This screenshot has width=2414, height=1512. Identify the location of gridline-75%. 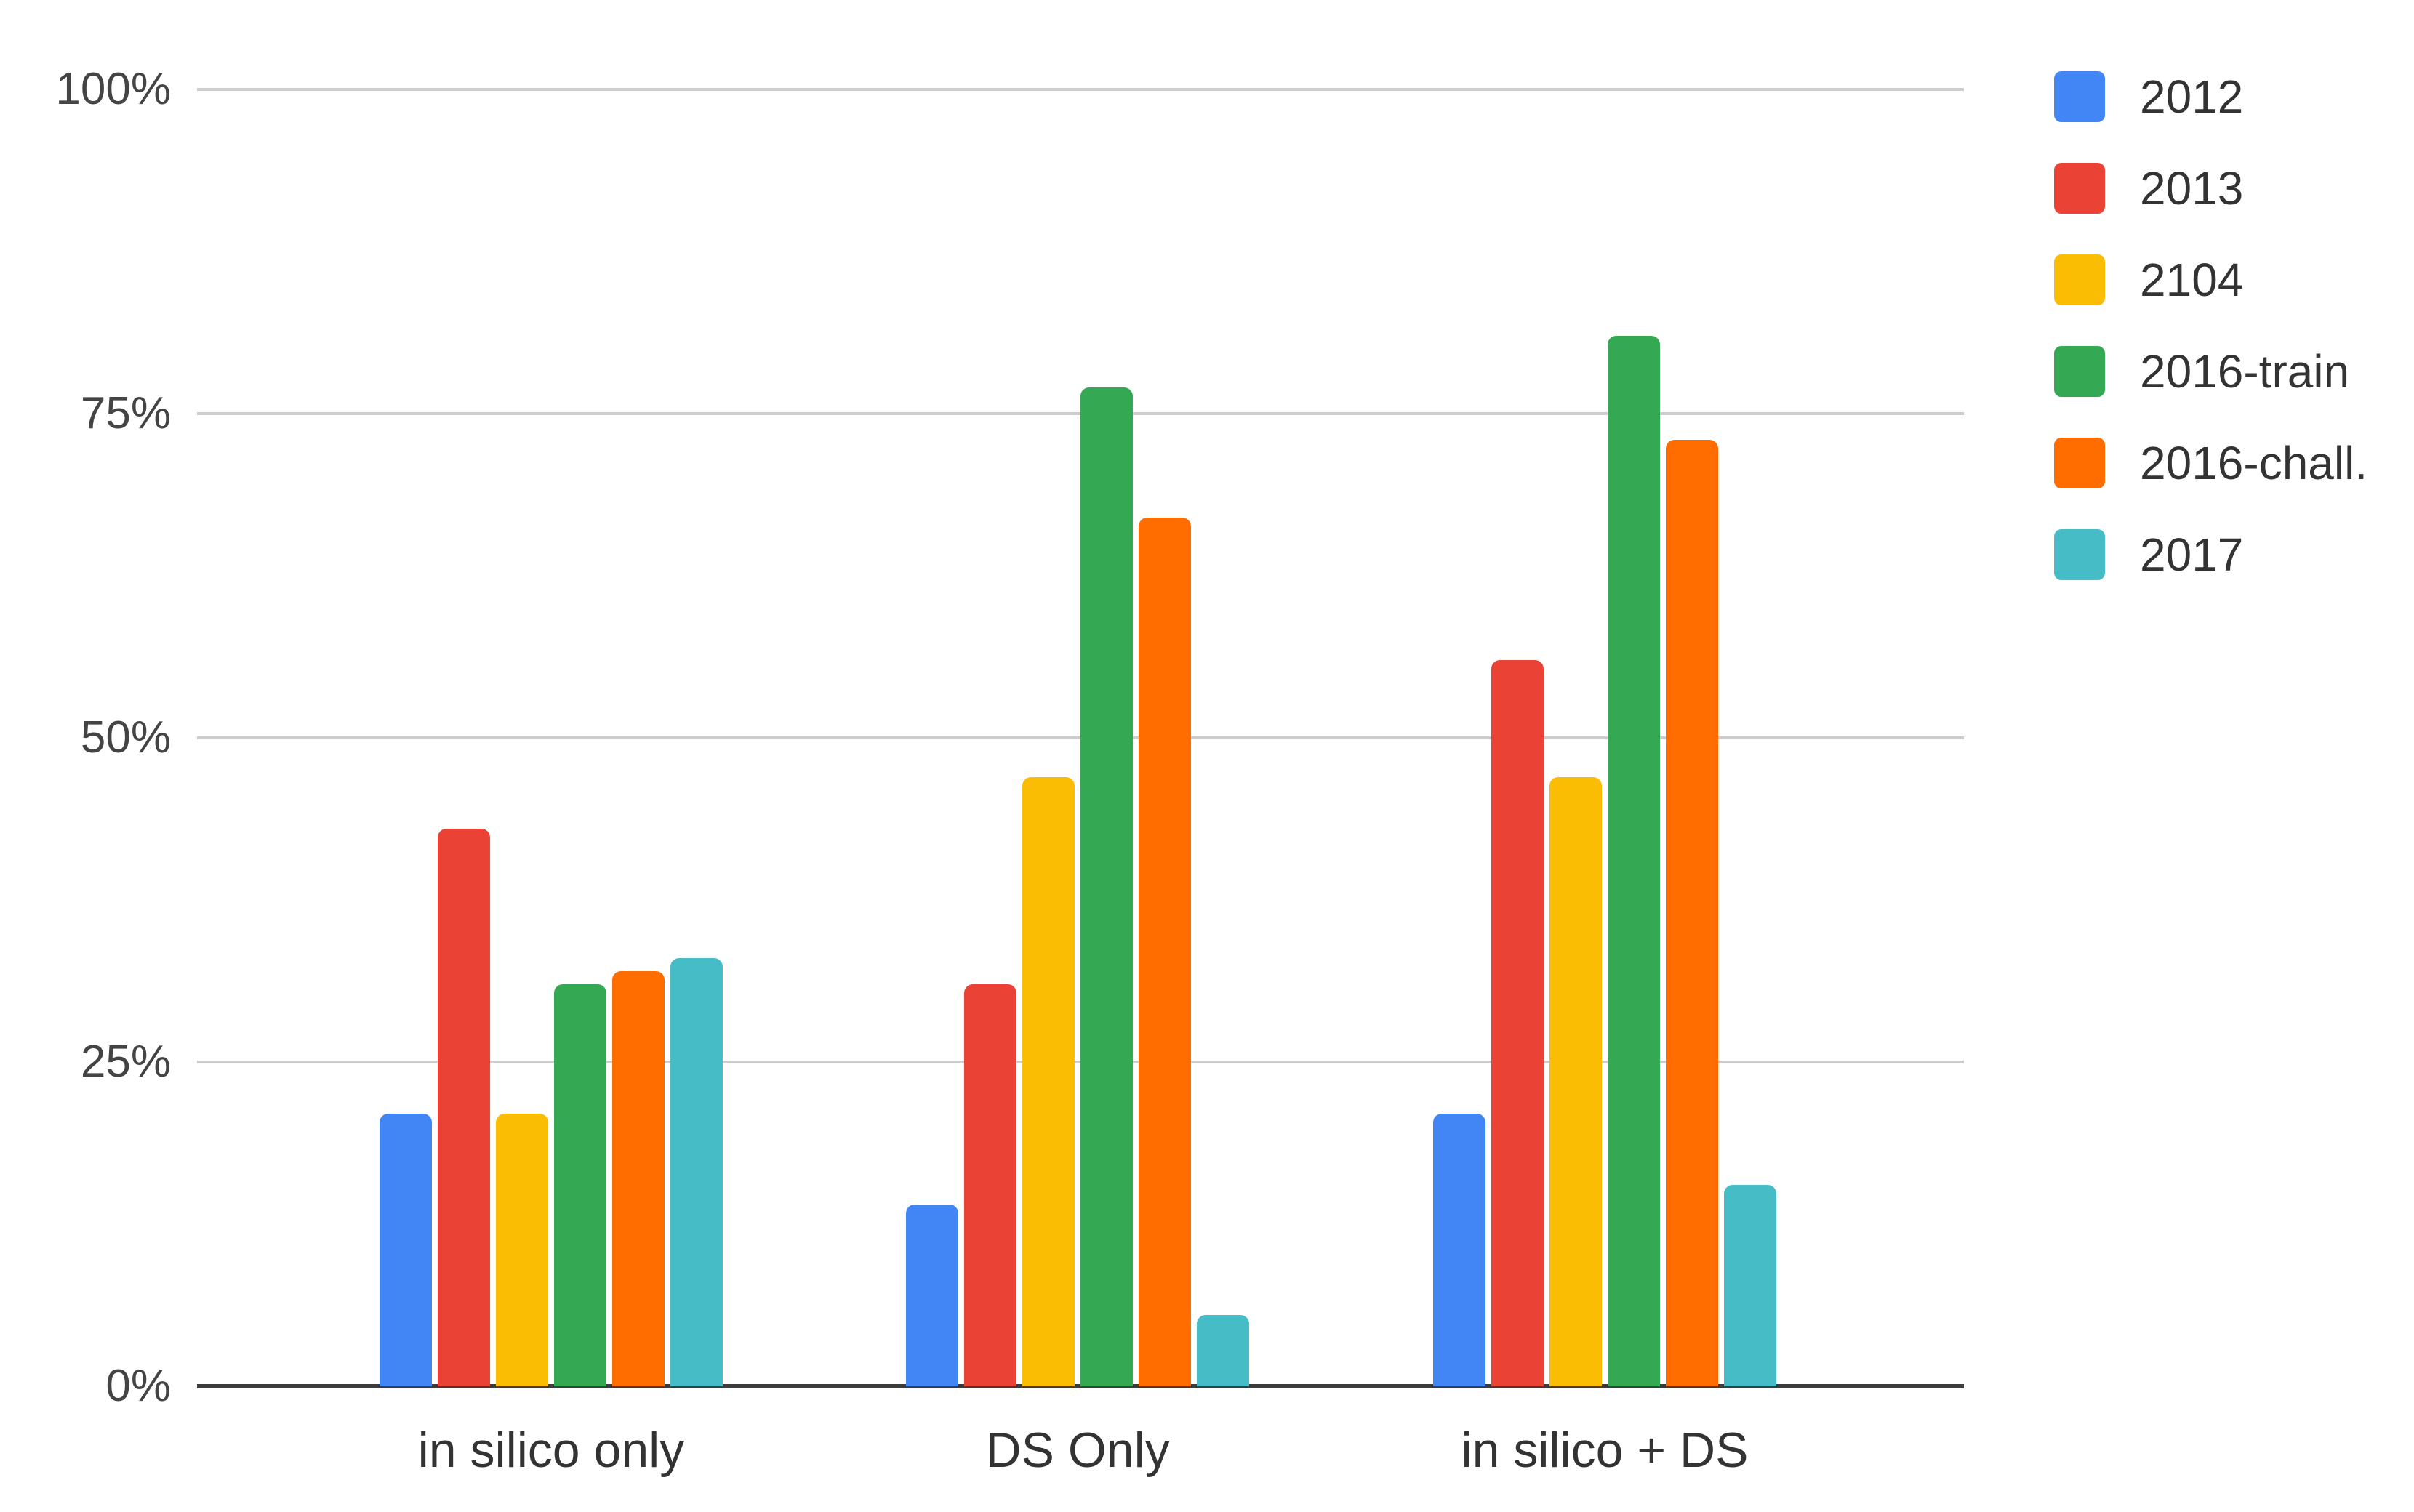
(1080, 413).